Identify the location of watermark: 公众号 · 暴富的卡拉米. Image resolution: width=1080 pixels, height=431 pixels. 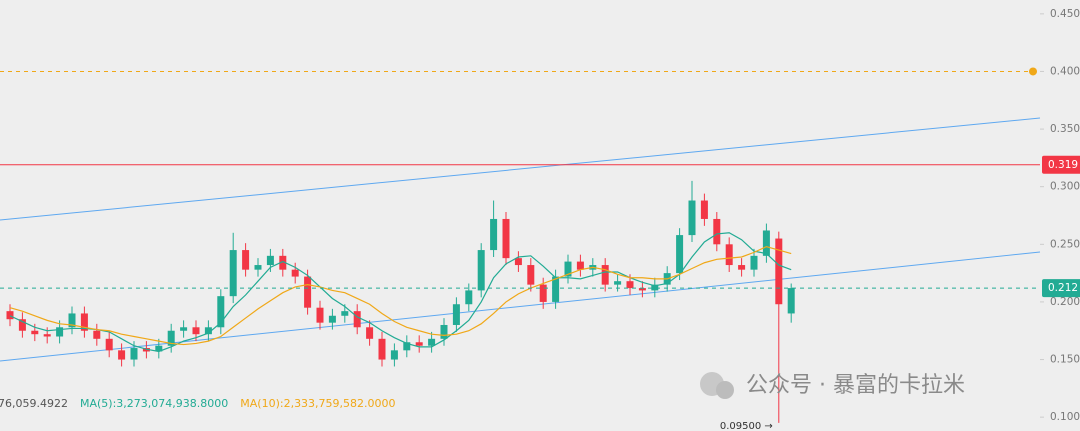
(832, 385).